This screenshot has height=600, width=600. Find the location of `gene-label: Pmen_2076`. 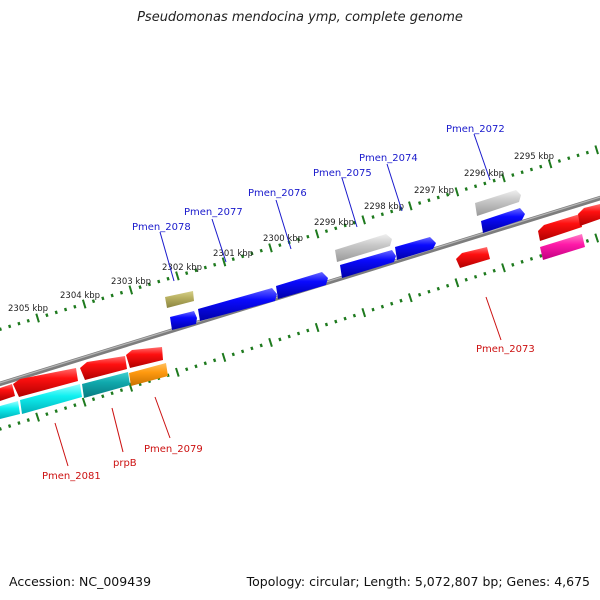

gene-label: Pmen_2076 is located at coordinates (277, 193).